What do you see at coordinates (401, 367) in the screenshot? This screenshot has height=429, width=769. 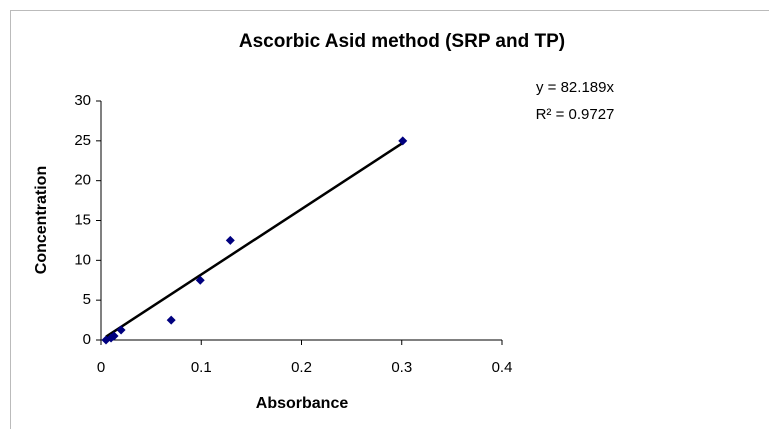 I see `x-tick-label: 0.3` at bounding box center [401, 367].